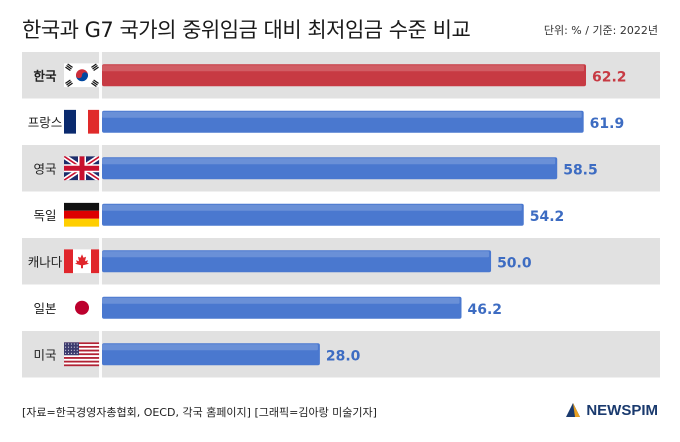  What do you see at coordinates (82, 354) in the screenshot?
I see `usa-flag-icon` at bounding box center [82, 354].